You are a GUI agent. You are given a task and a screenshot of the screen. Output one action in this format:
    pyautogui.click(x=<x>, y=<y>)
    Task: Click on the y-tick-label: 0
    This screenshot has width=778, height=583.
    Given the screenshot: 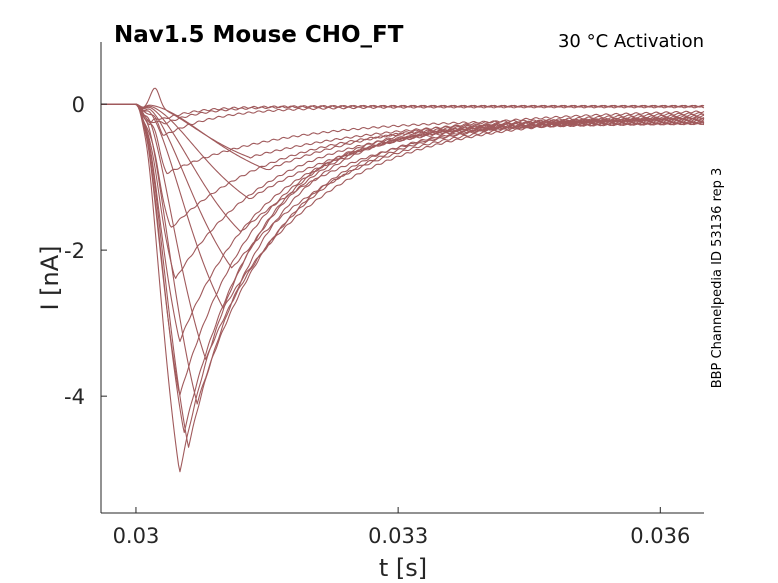 What is the action you would take?
    pyautogui.click(x=78, y=105)
    